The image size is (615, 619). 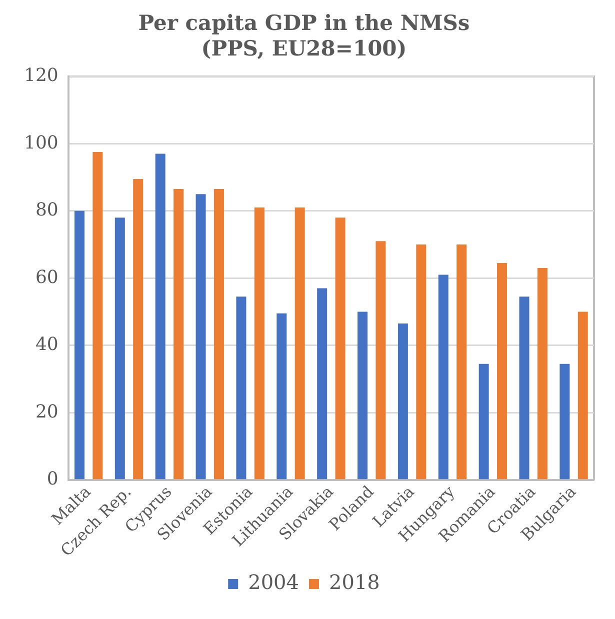 I want to click on y-tick-label: 80, so click(x=46, y=210).